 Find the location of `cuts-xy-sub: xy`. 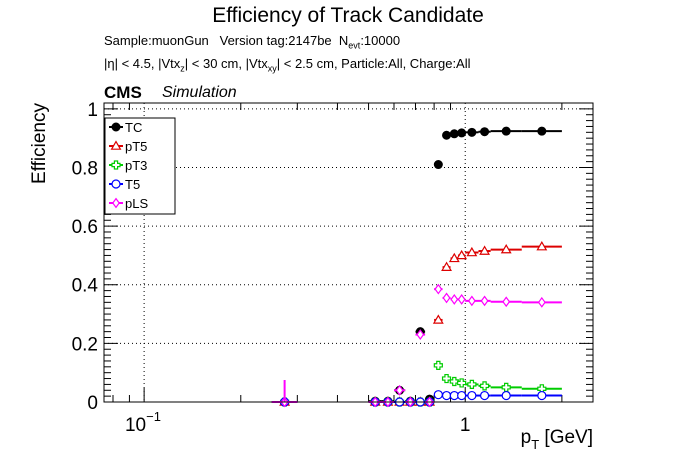

cuts-xy-sub: xy is located at coordinates (272, 68).